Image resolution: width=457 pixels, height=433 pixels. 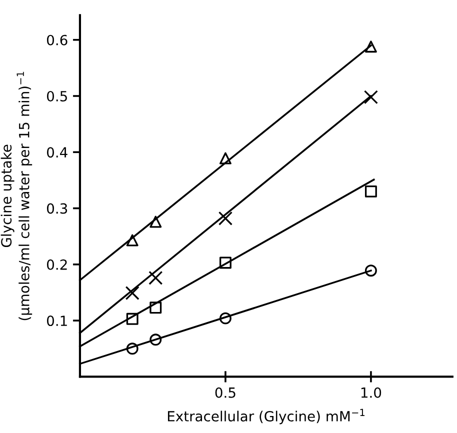 I want to click on y-tick-label: 0.1, so click(x=57, y=321).